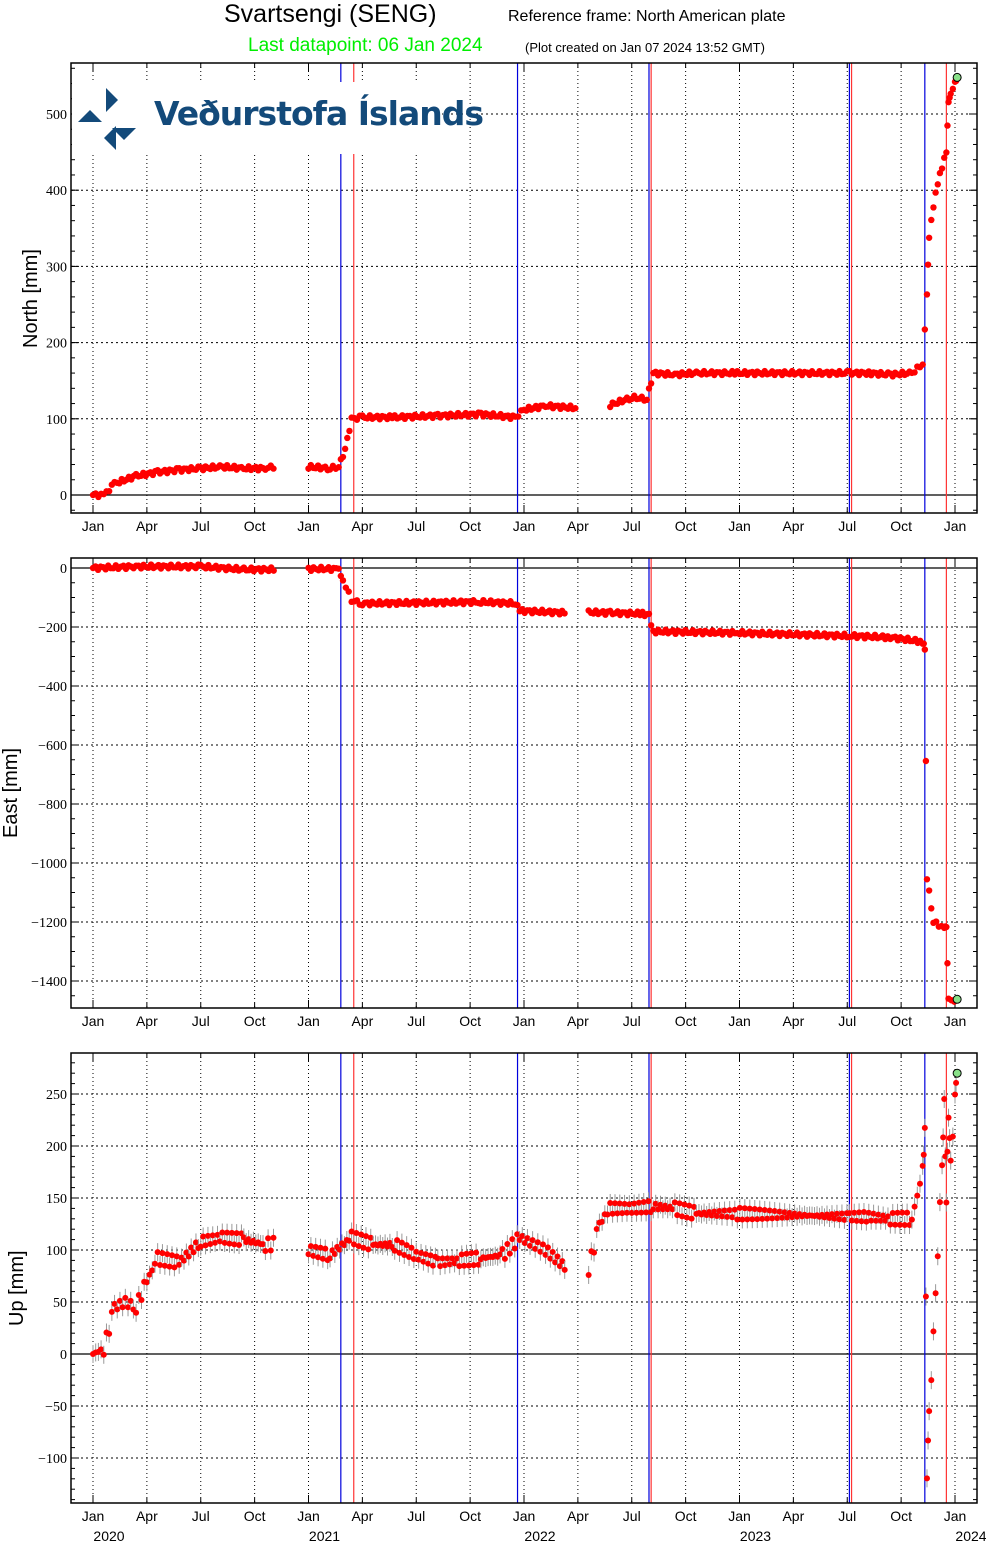 The image size is (986, 1544). I want to click on y-tick-label: −1000, so click(49, 864).